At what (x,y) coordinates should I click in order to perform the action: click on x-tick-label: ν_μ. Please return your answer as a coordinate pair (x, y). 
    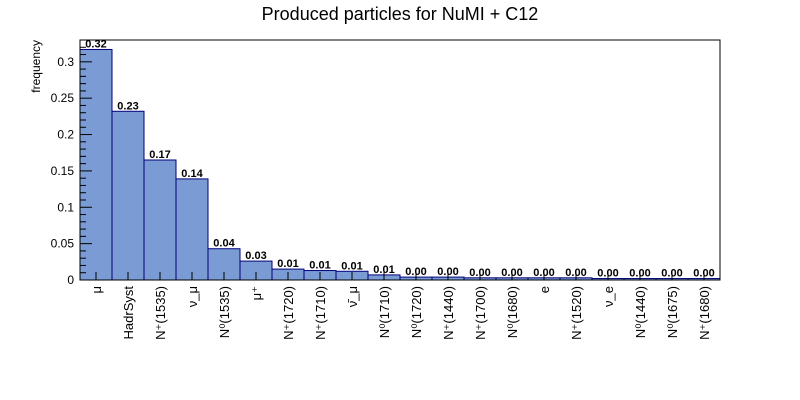
    Looking at the image, I should click on (192, 296).